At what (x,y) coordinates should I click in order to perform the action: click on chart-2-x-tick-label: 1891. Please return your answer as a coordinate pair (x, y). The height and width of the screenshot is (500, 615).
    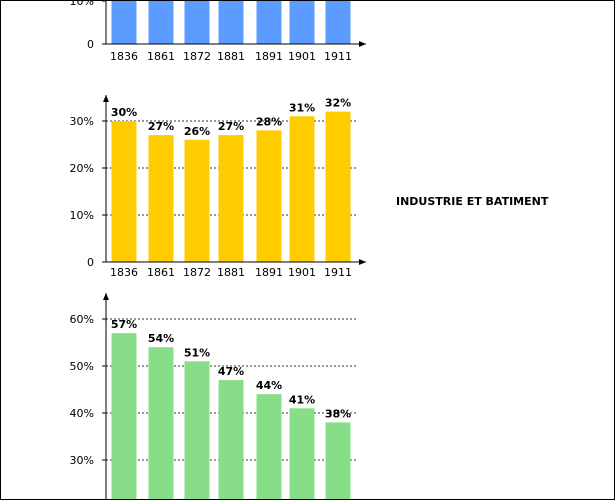
    Looking at the image, I should click on (269, 272).